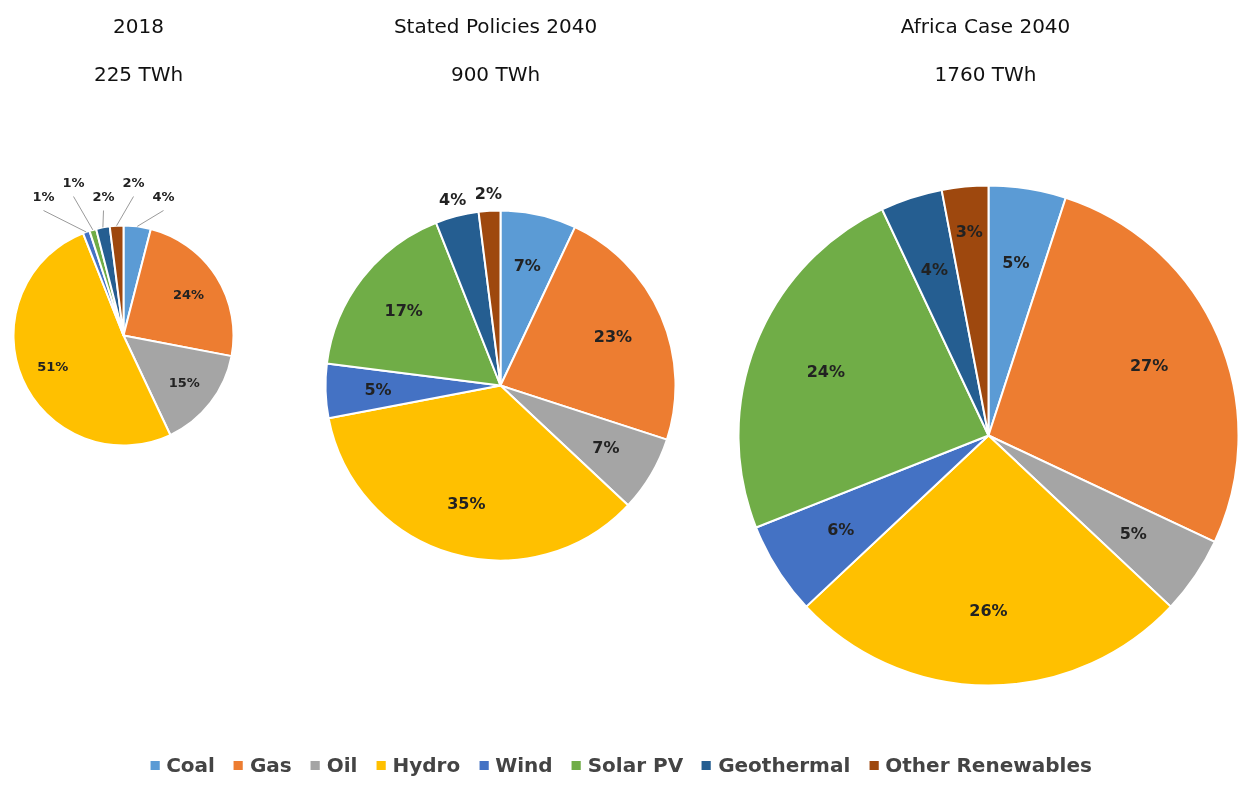  Describe the element at coordinates (466, 503) in the screenshot. I see `data-label: 35%` at that location.